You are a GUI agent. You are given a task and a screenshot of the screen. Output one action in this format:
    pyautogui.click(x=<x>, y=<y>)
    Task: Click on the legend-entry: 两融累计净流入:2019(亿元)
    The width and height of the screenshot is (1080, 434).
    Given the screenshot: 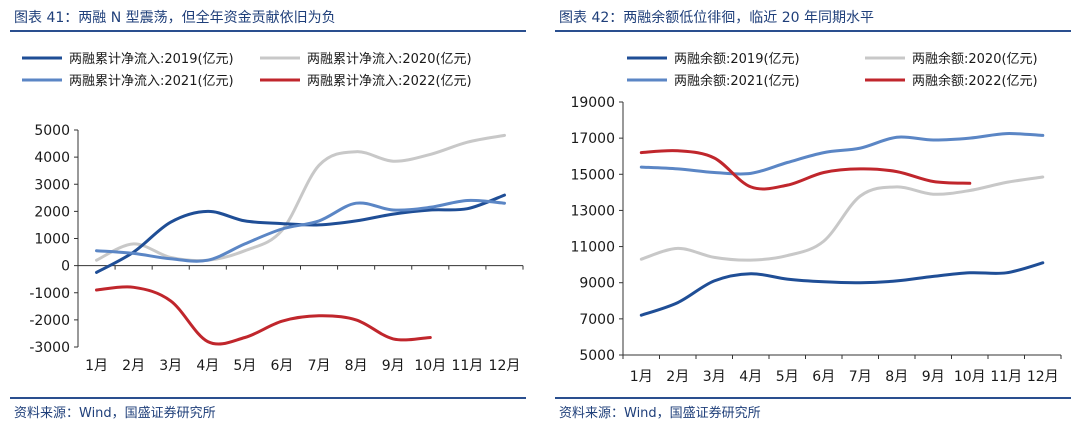 What is the action you would take?
    pyautogui.click(x=128, y=59)
    